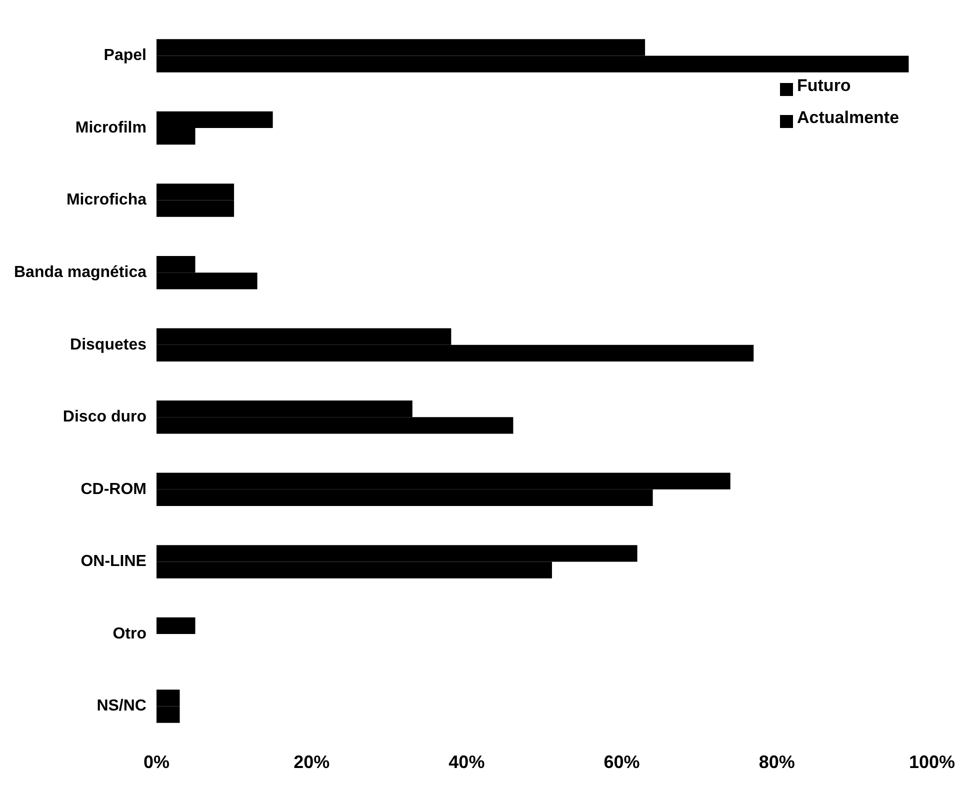  What do you see at coordinates (110, 127) in the screenshot?
I see `y-tick-label: Microfilm` at bounding box center [110, 127].